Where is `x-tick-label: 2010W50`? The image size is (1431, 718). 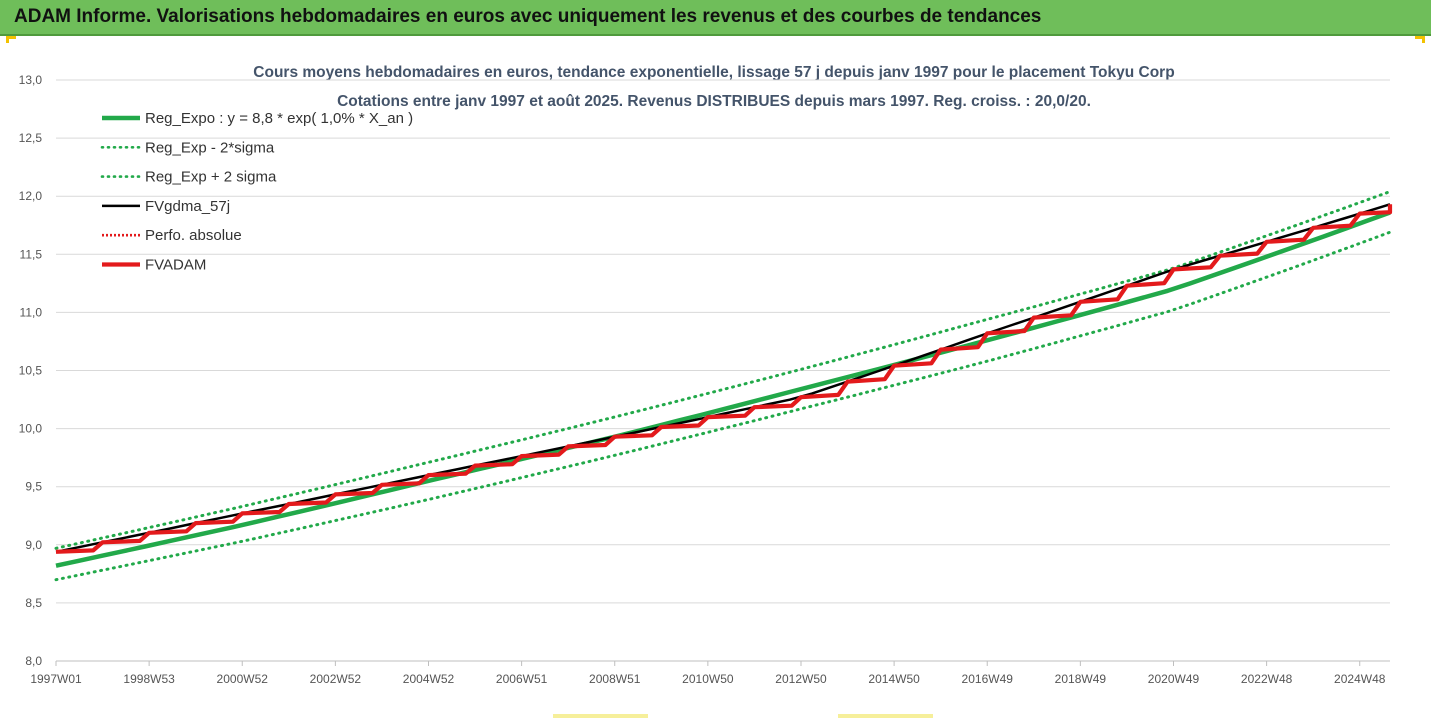
x-tick-label: 2010W50 is located at coordinates (708, 679).